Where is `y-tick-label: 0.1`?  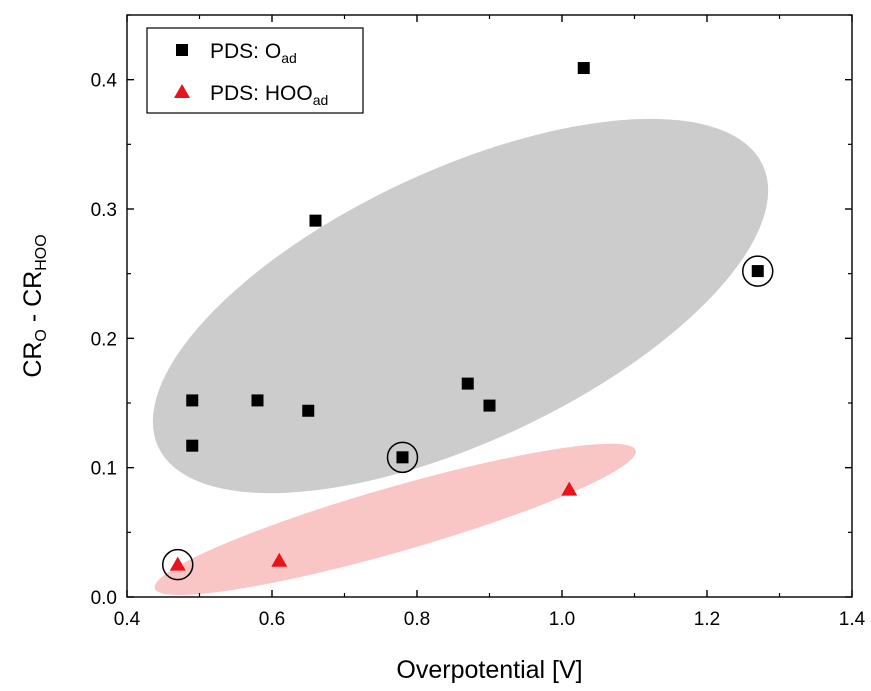 y-tick-label: 0.1 is located at coordinates (104, 469).